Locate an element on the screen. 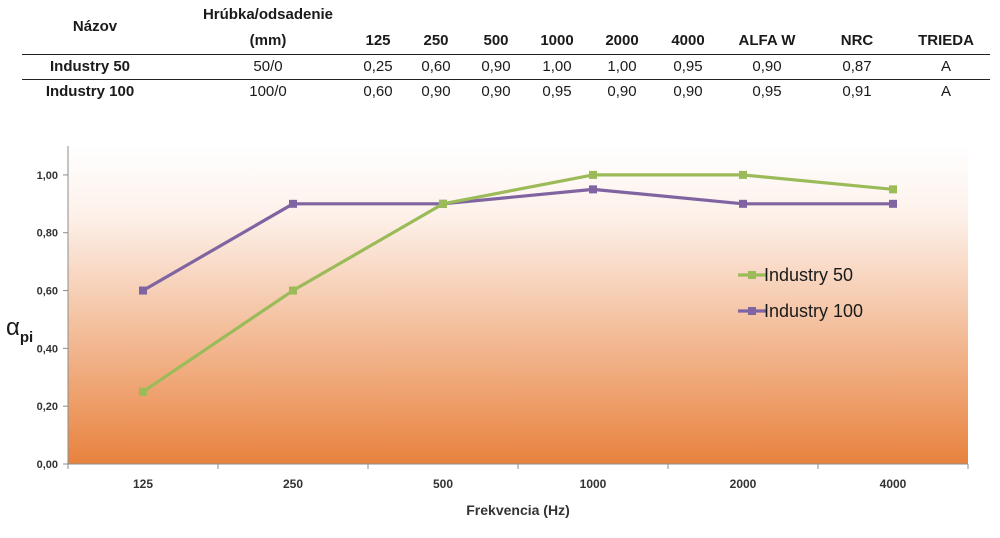 The image size is (1000, 538). header-125: 125 is located at coordinates (378, 40).